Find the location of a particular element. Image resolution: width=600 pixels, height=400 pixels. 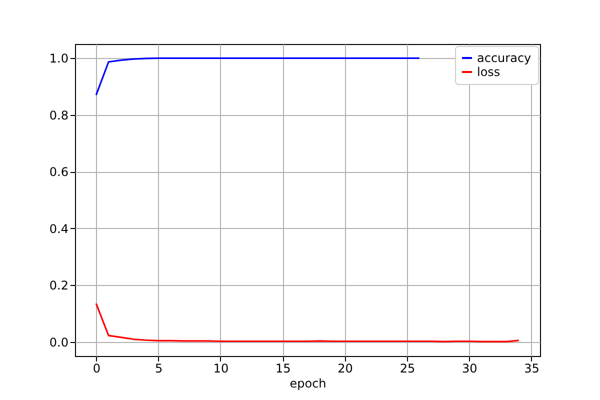

x-tick-label: 15 is located at coordinates (283, 369).